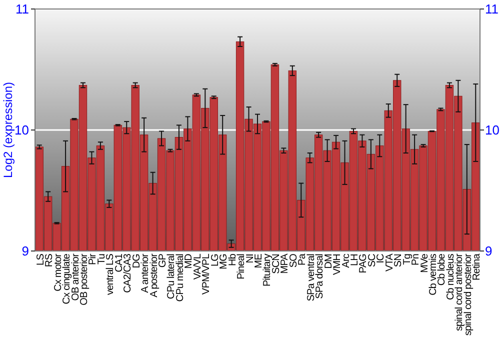 The image size is (500, 350). Describe the element at coordinates (128, 273) in the screenshot. I see `x-tick-label: CA2/CA3` at that location.